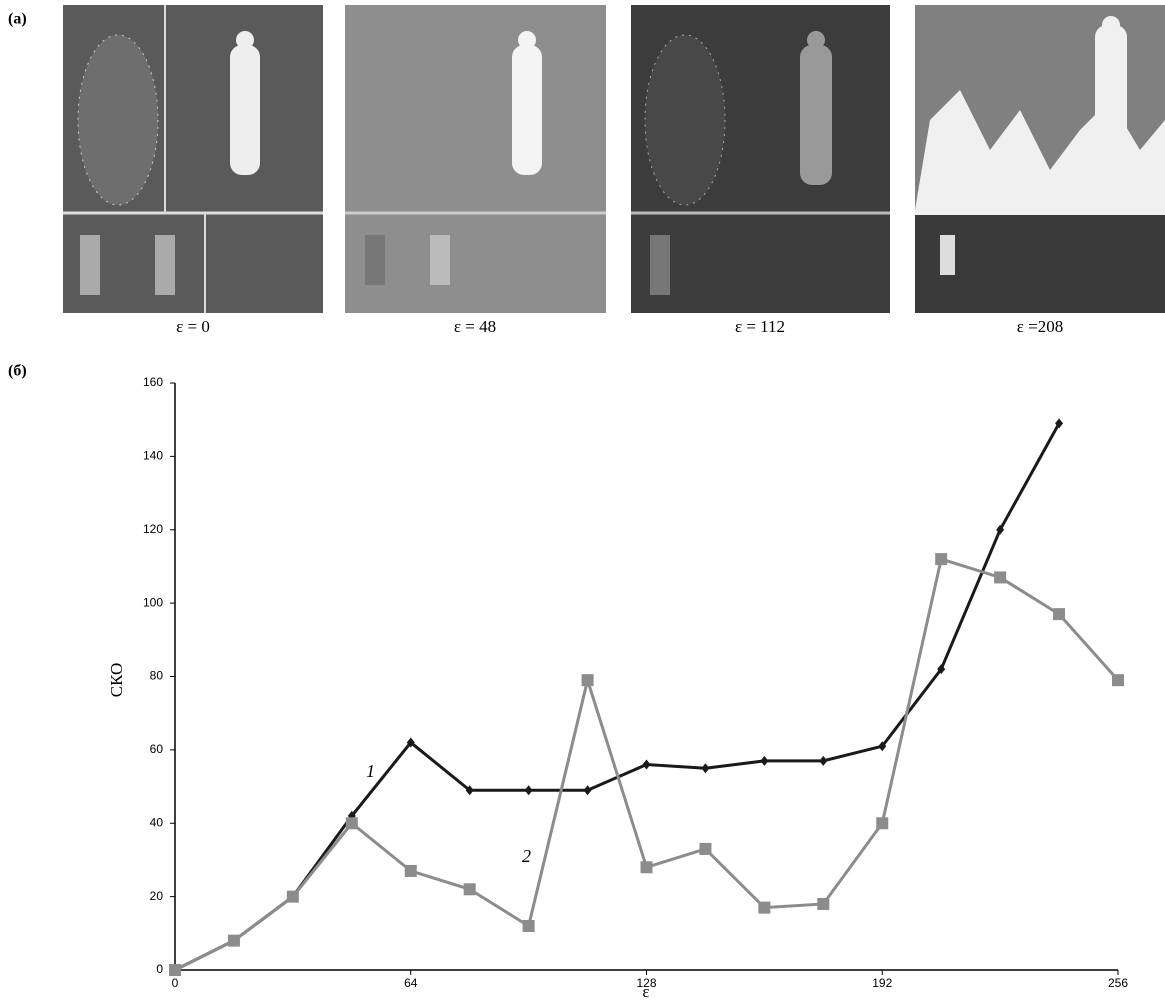 The width and height of the screenshot is (1165, 1005). Describe the element at coordinates (370, 771) in the screenshot. I see `series-annotation: 1` at that location.